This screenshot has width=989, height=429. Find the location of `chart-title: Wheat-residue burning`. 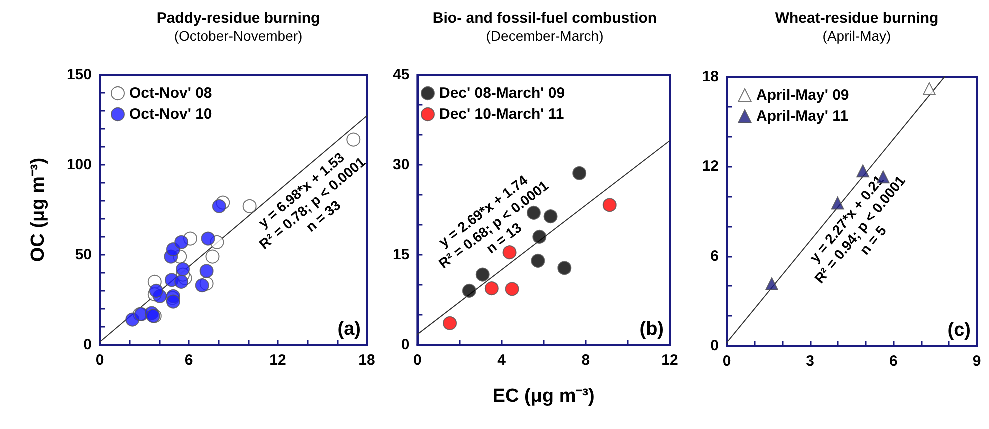

chart-title: Wheat-residue burning is located at coordinates (857, 18).